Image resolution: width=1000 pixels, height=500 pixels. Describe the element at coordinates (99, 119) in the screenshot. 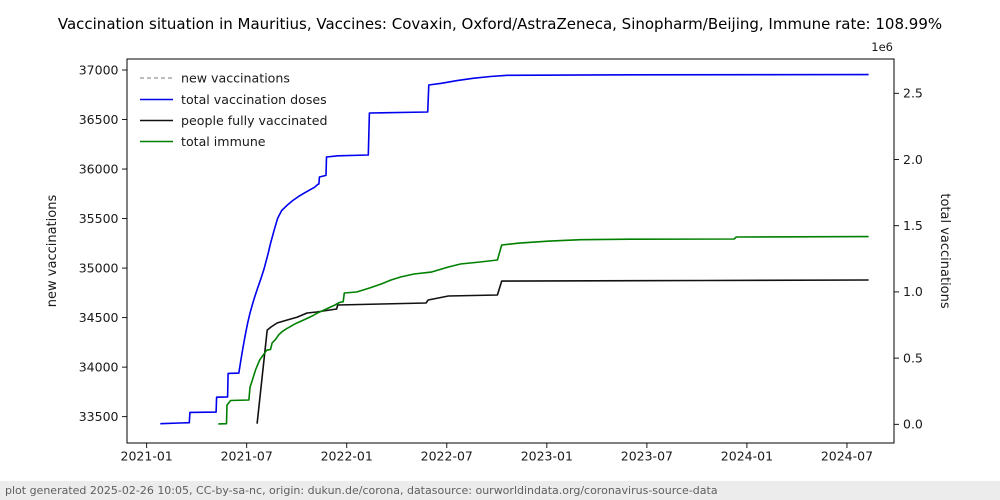

I see `left-tick-label: 36500` at that location.